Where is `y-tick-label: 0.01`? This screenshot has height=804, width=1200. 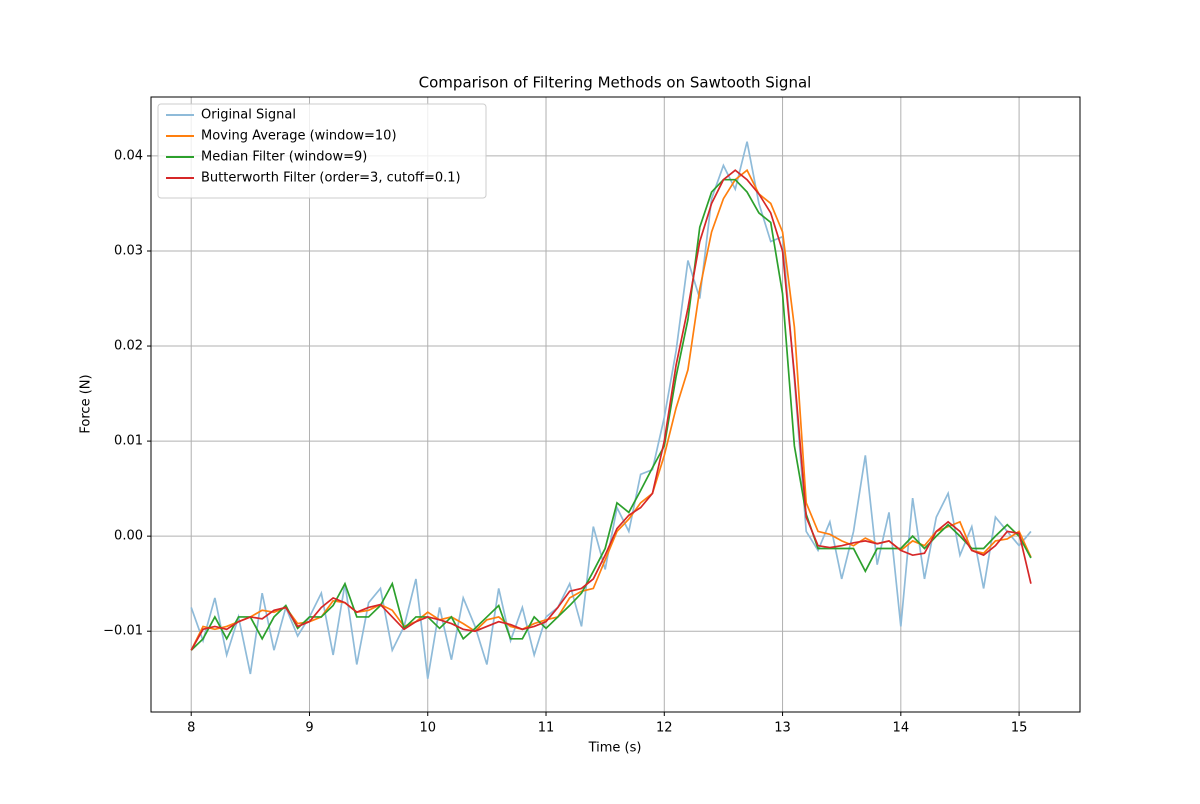
y-tick-label: 0.01 is located at coordinates (128, 441).